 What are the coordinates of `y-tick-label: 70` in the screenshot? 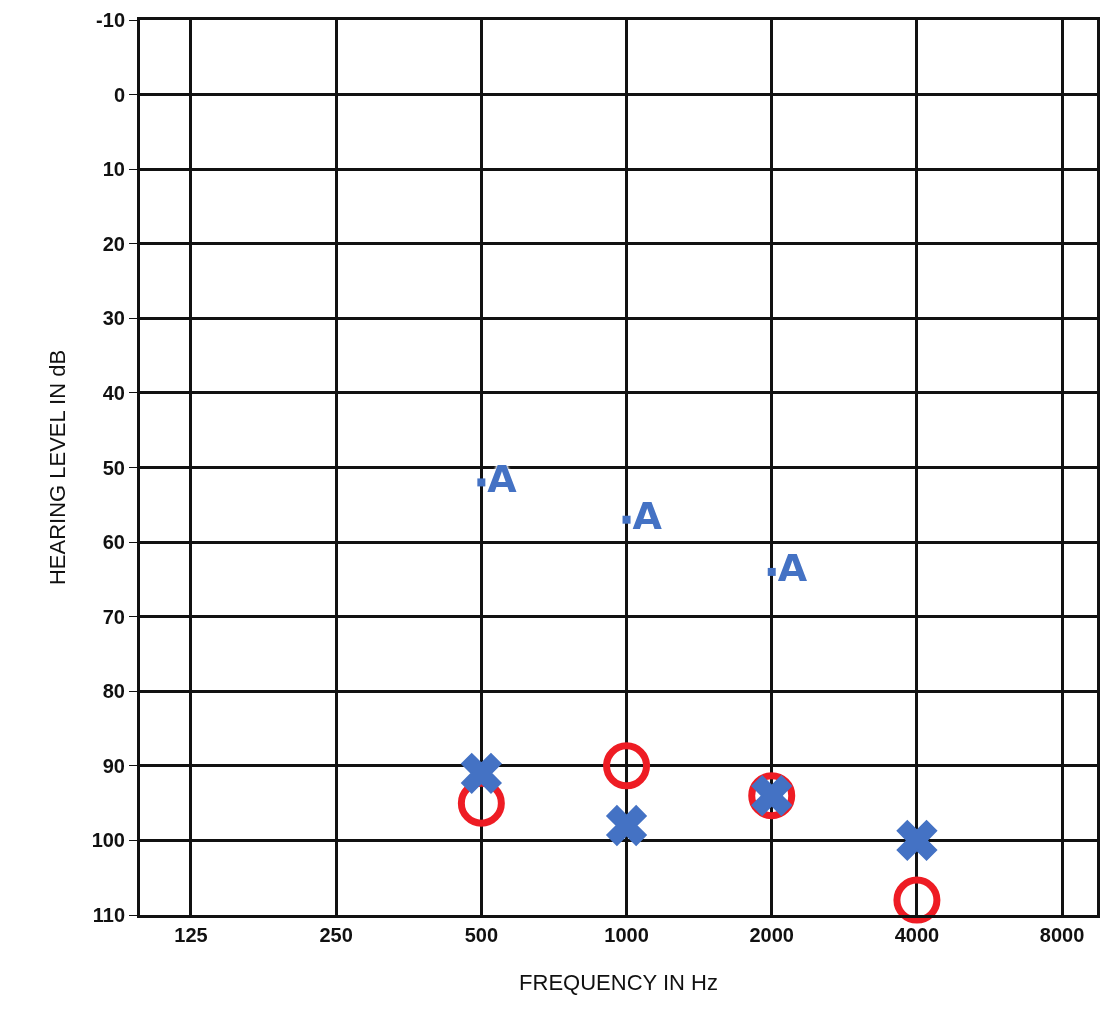 It's located at (113, 616).